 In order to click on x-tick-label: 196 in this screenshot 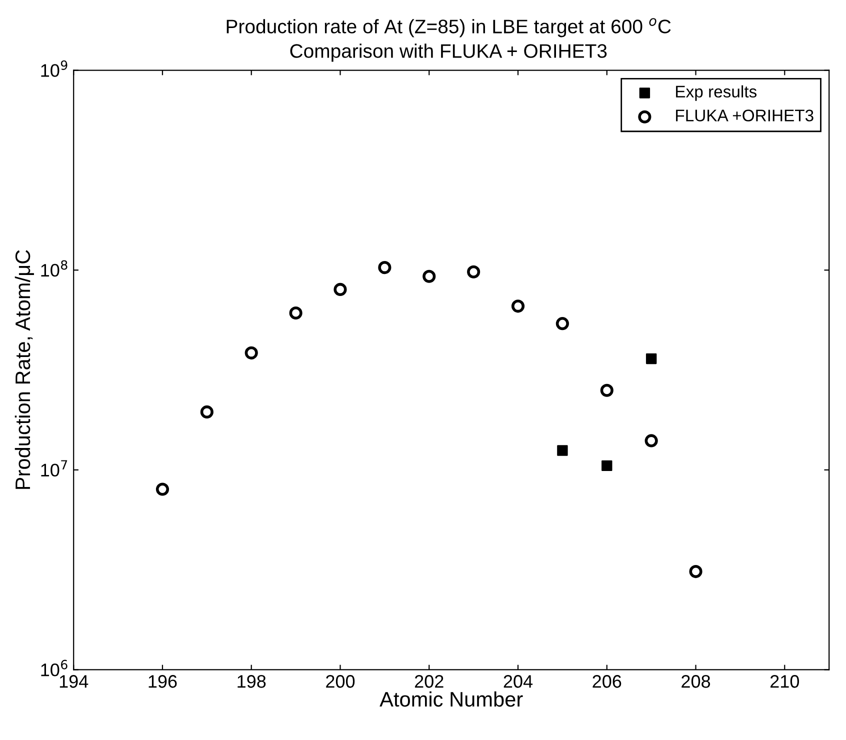, I will do `click(162, 681)`.